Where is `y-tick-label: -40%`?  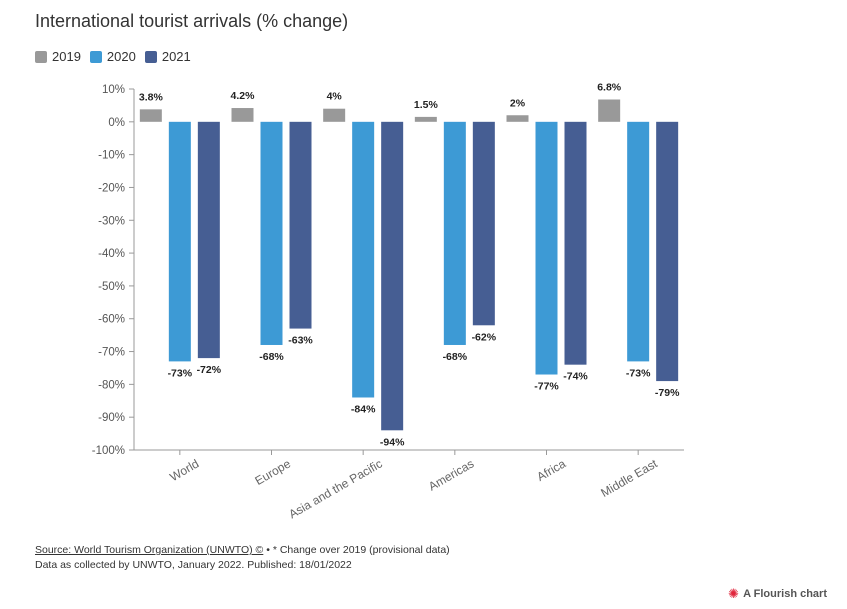 y-tick-label: -40% is located at coordinates (111, 254).